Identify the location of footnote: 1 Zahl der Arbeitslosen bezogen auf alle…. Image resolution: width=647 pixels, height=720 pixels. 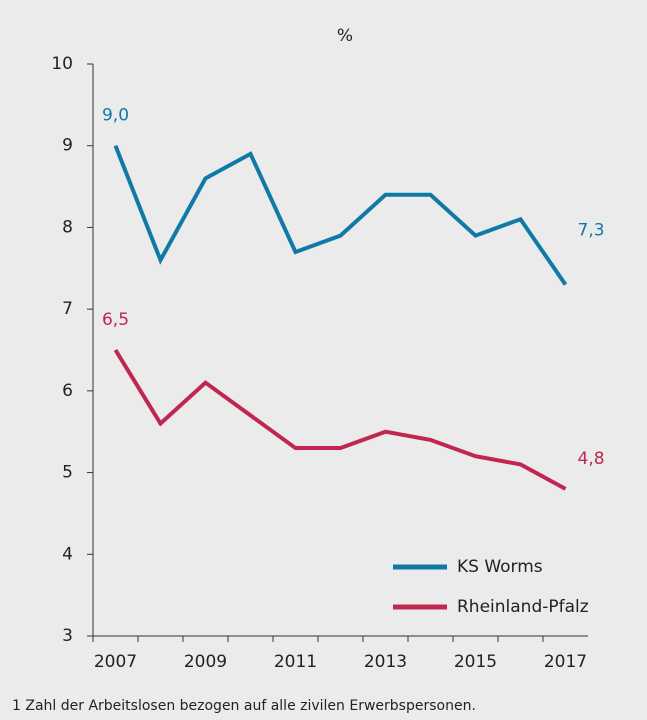
(244, 706).